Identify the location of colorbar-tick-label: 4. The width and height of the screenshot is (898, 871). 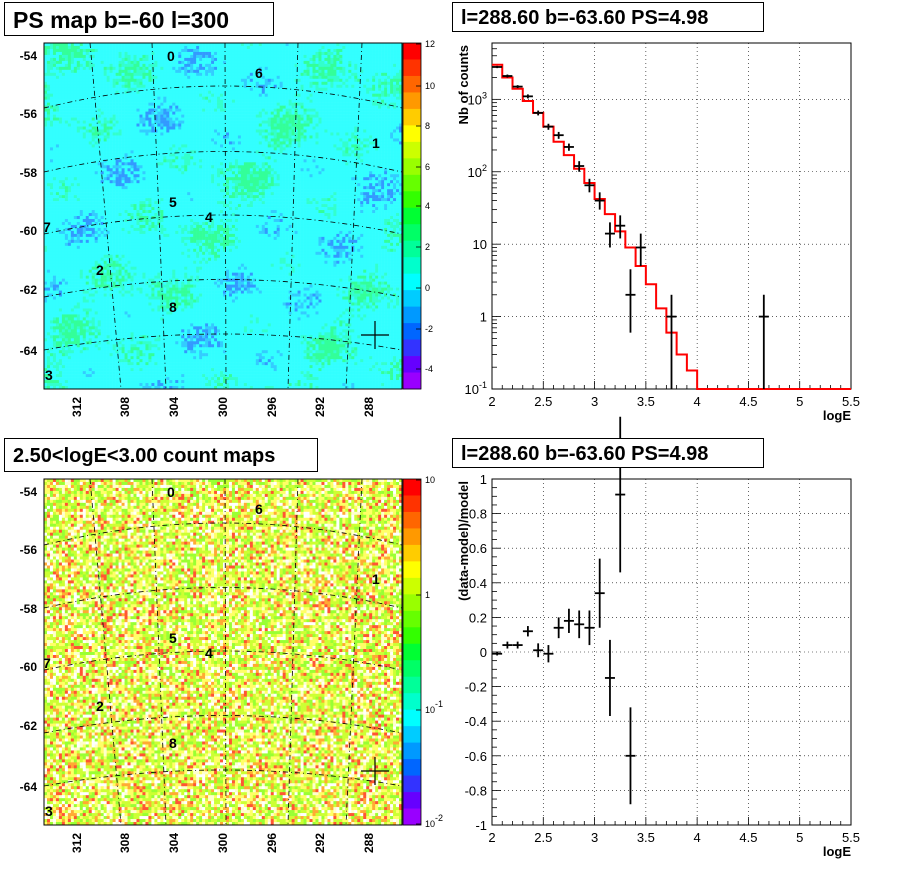
(427, 206).